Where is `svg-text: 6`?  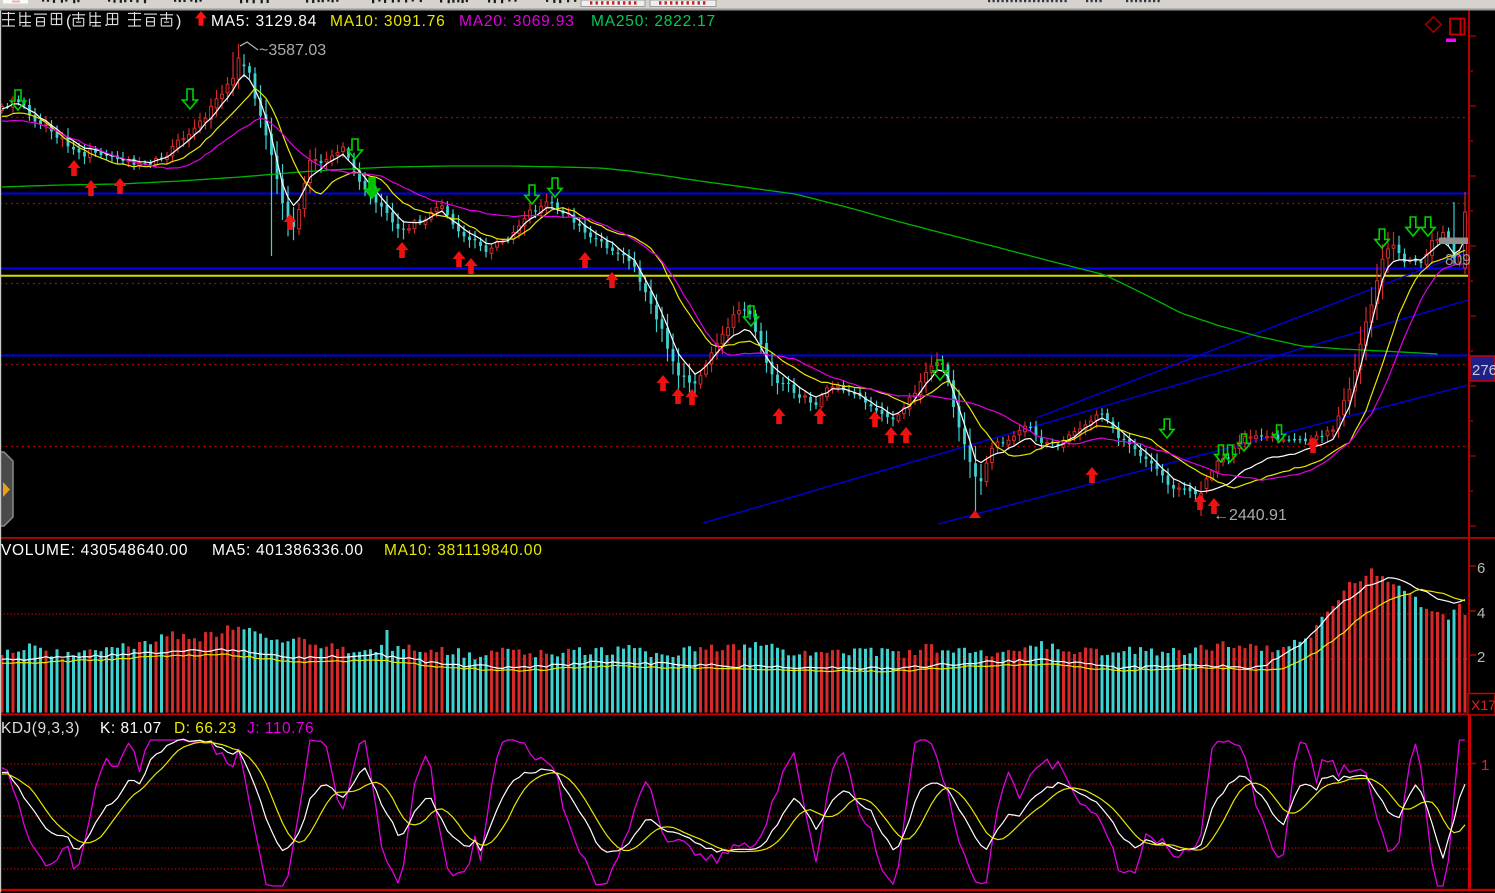 svg-text: 6 is located at coordinates (1481, 568).